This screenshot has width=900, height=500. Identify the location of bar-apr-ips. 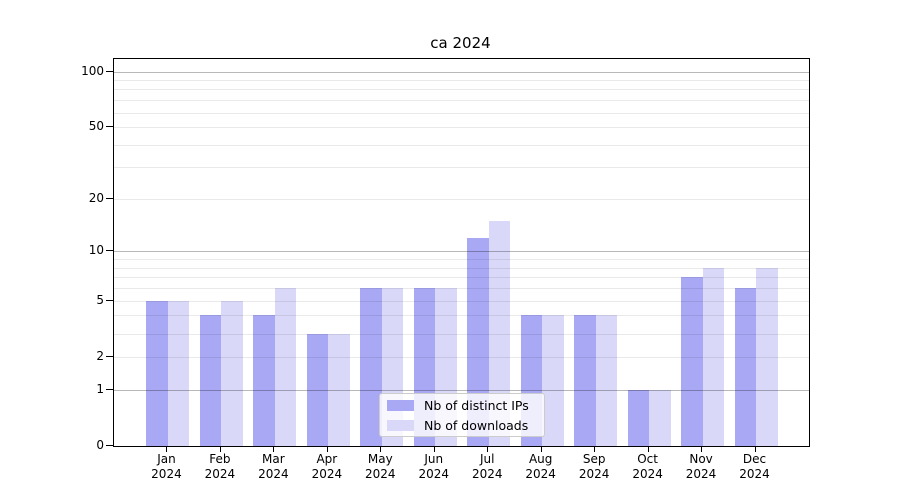
(317, 389).